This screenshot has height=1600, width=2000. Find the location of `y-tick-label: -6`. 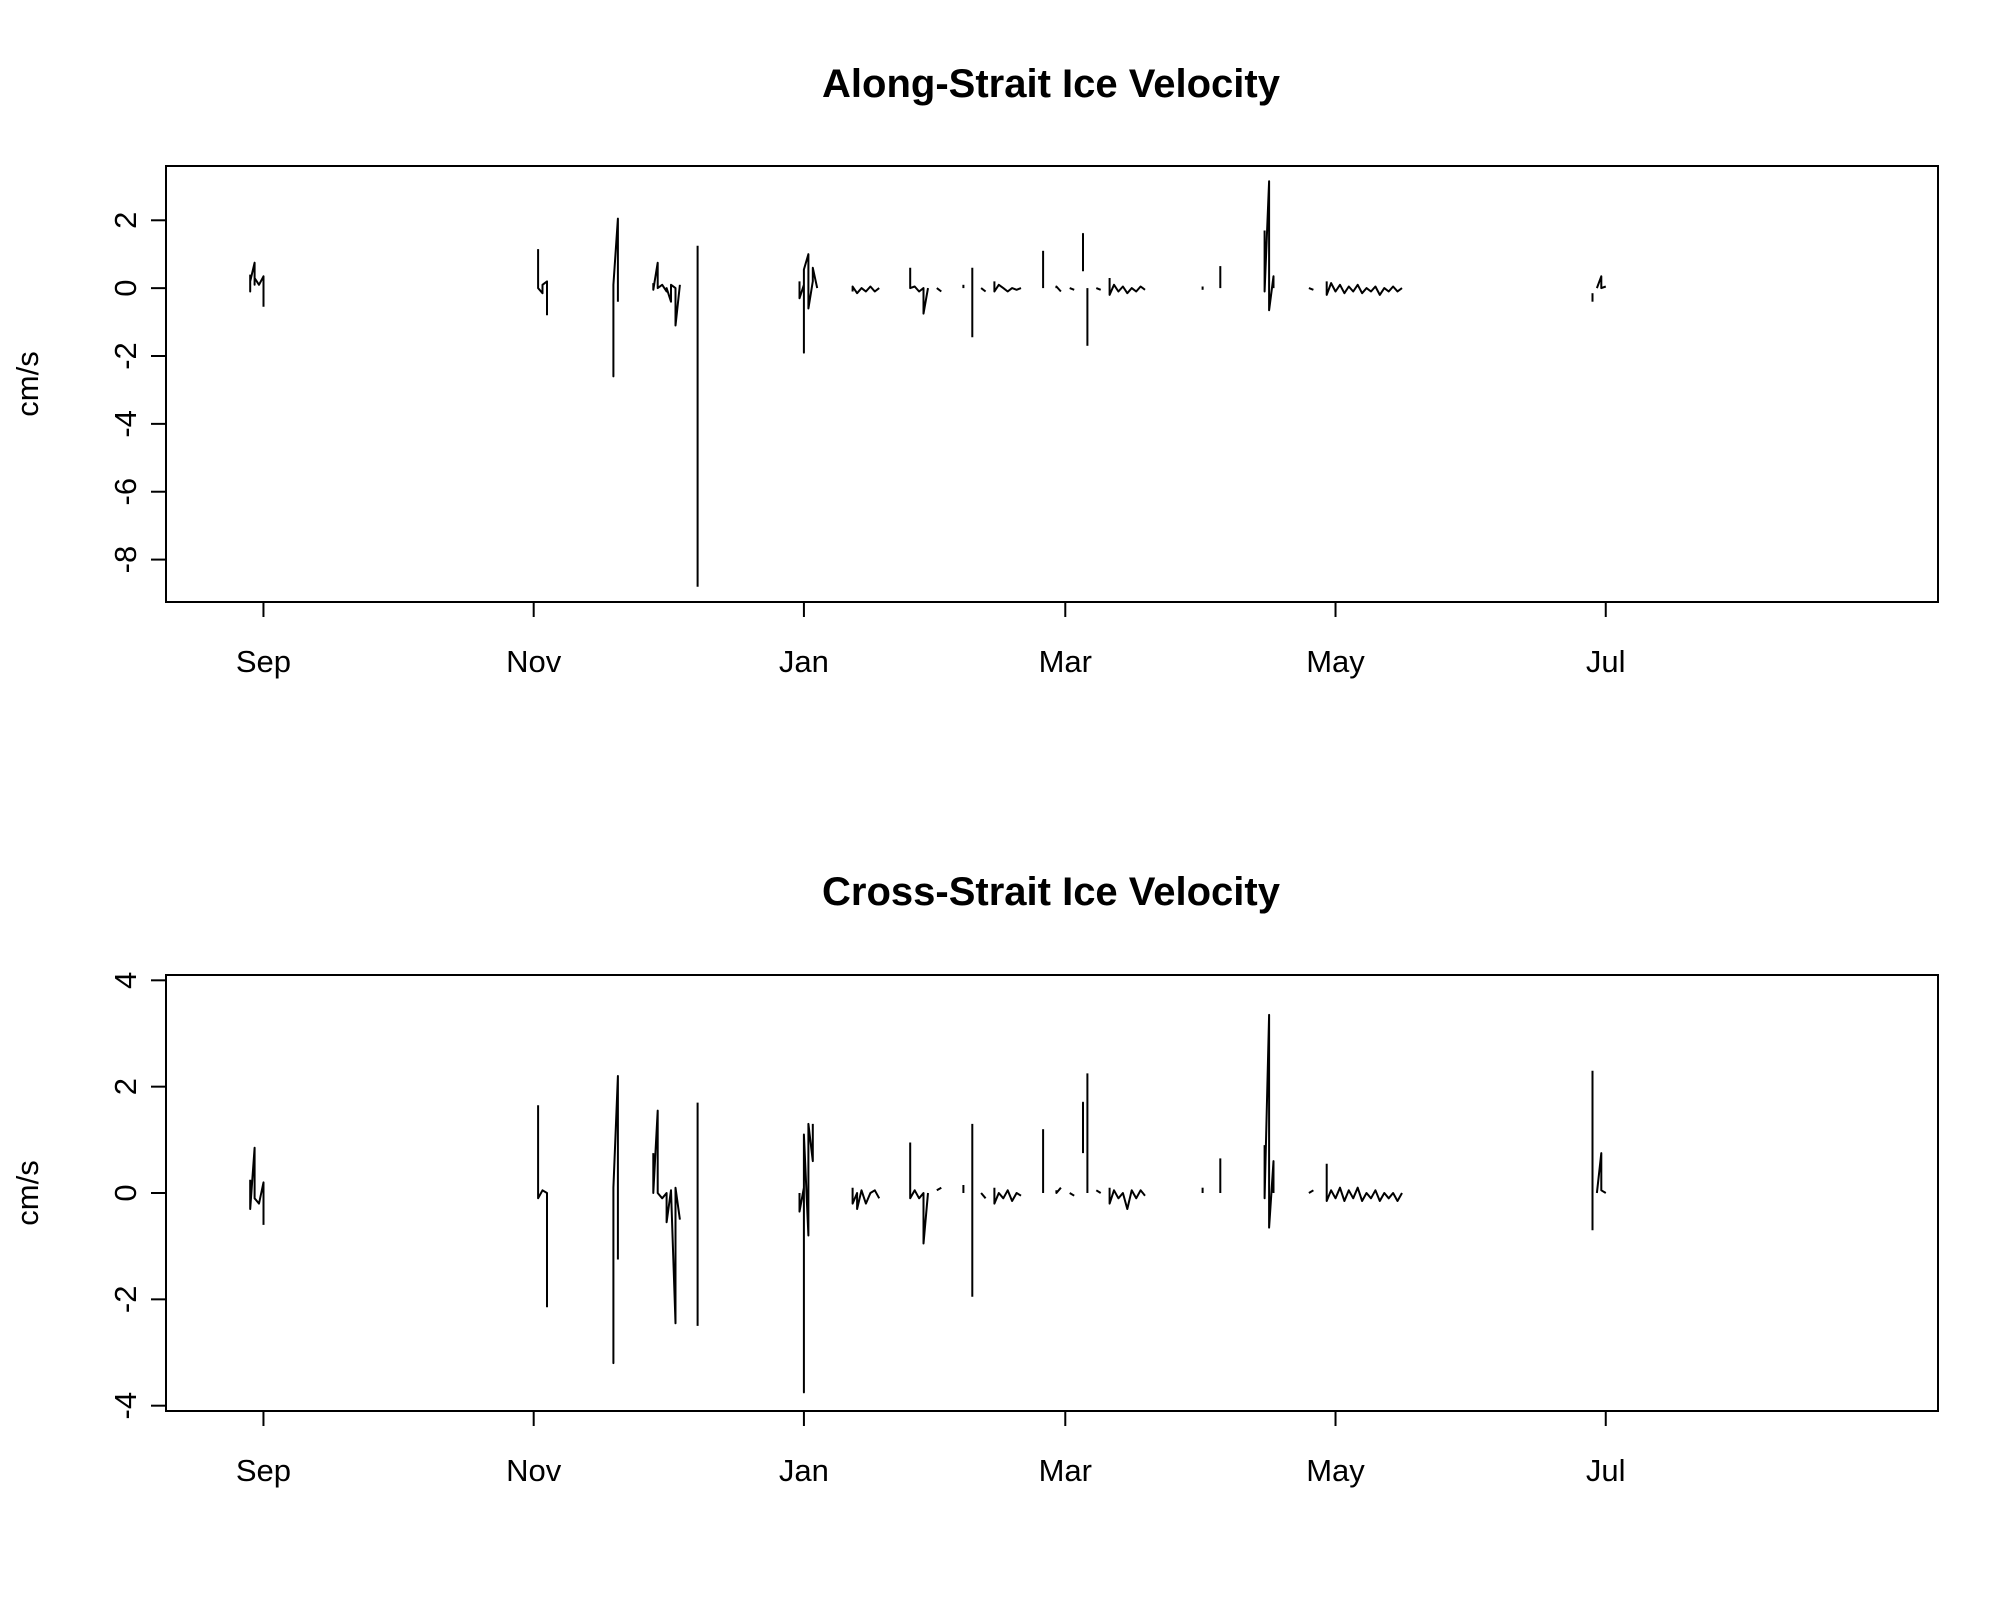

y-tick-label: -6 is located at coordinates (125, 492).